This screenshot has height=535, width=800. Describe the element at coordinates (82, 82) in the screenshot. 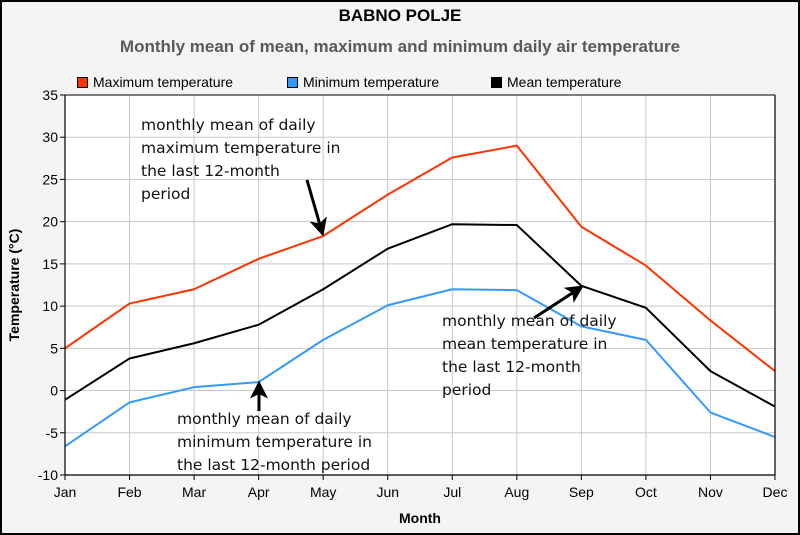

I see `legend-swatch-maximum` at that location.